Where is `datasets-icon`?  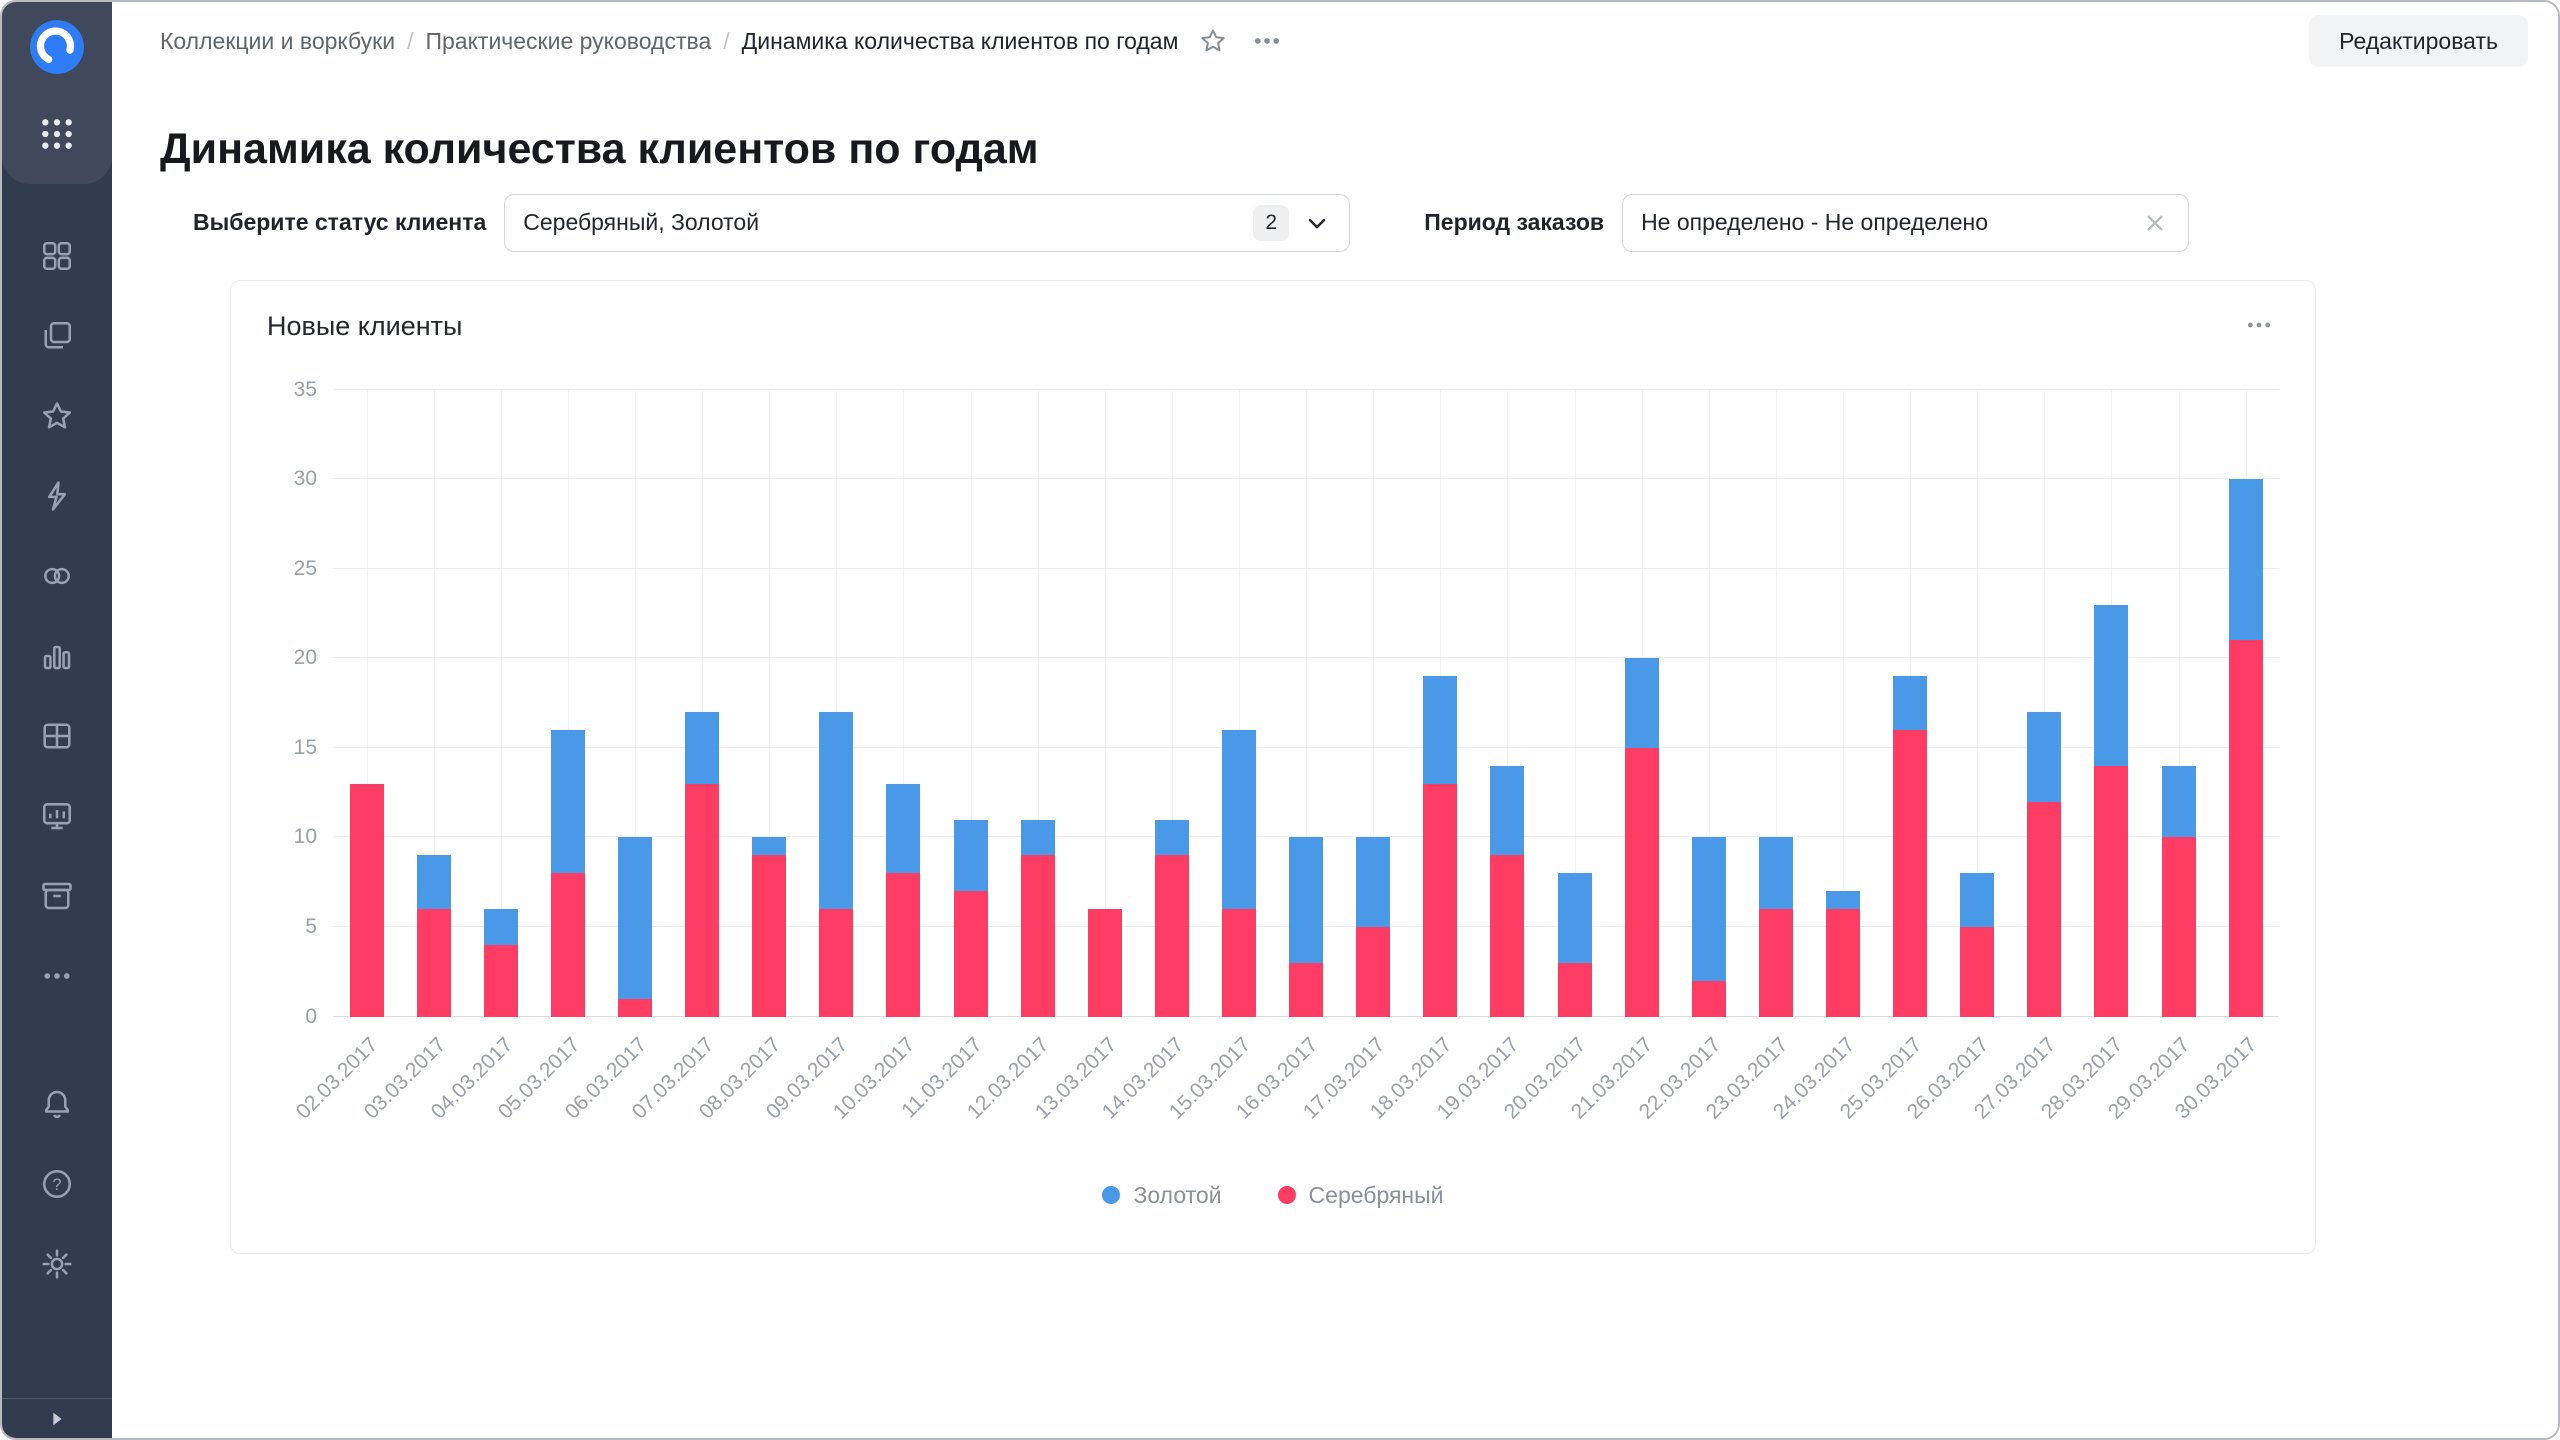
datasets-icon is located at coordinates (57, 736).